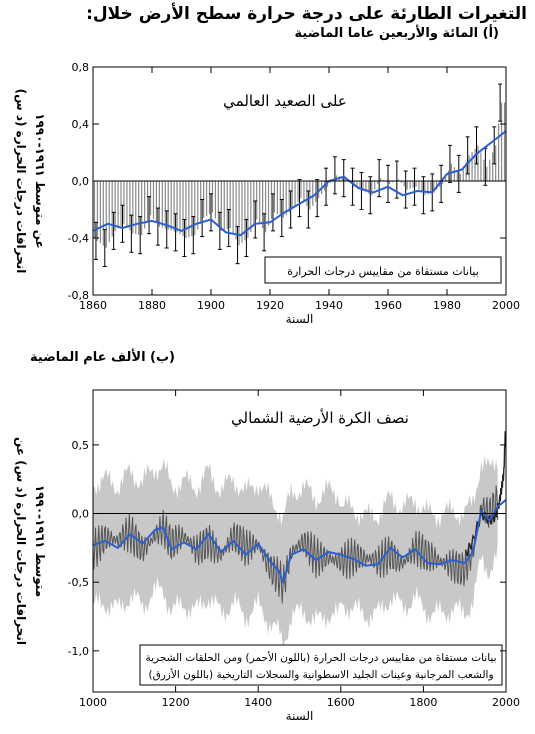  I want to click on y-tick-label: -0,8, so click(78, 295).